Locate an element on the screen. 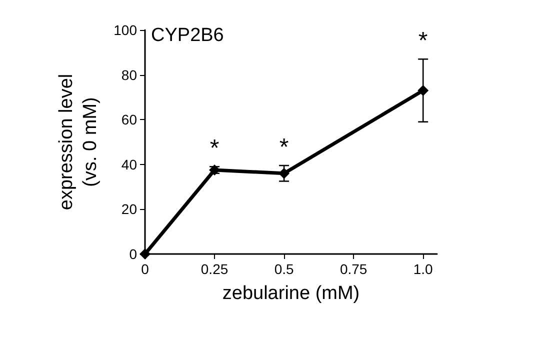 The width and height of the screenshot is (540, 360). x-tick-label: 0 is located at coordinates (145, 269).